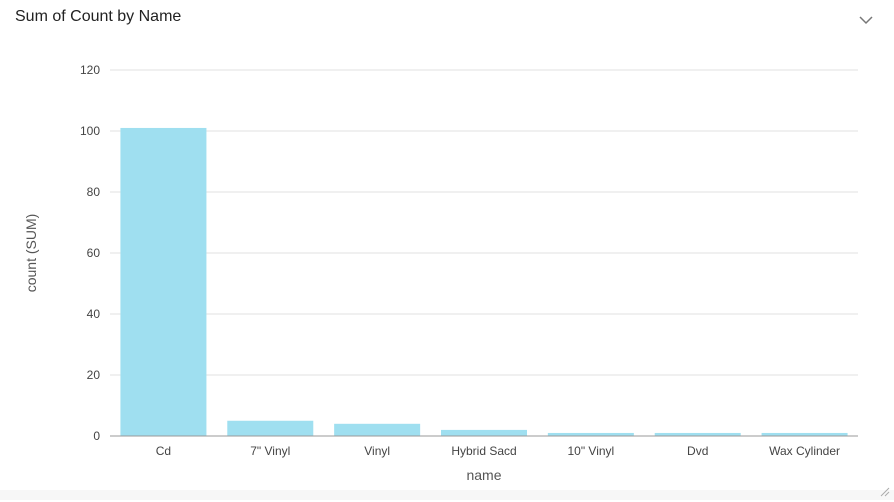 Image resolution: width=894 pixels, height=502 pixels. What do you see at coordinates (447, 495) in the screenshot?
I see `panel-footer` at bounding box center [447, 495].